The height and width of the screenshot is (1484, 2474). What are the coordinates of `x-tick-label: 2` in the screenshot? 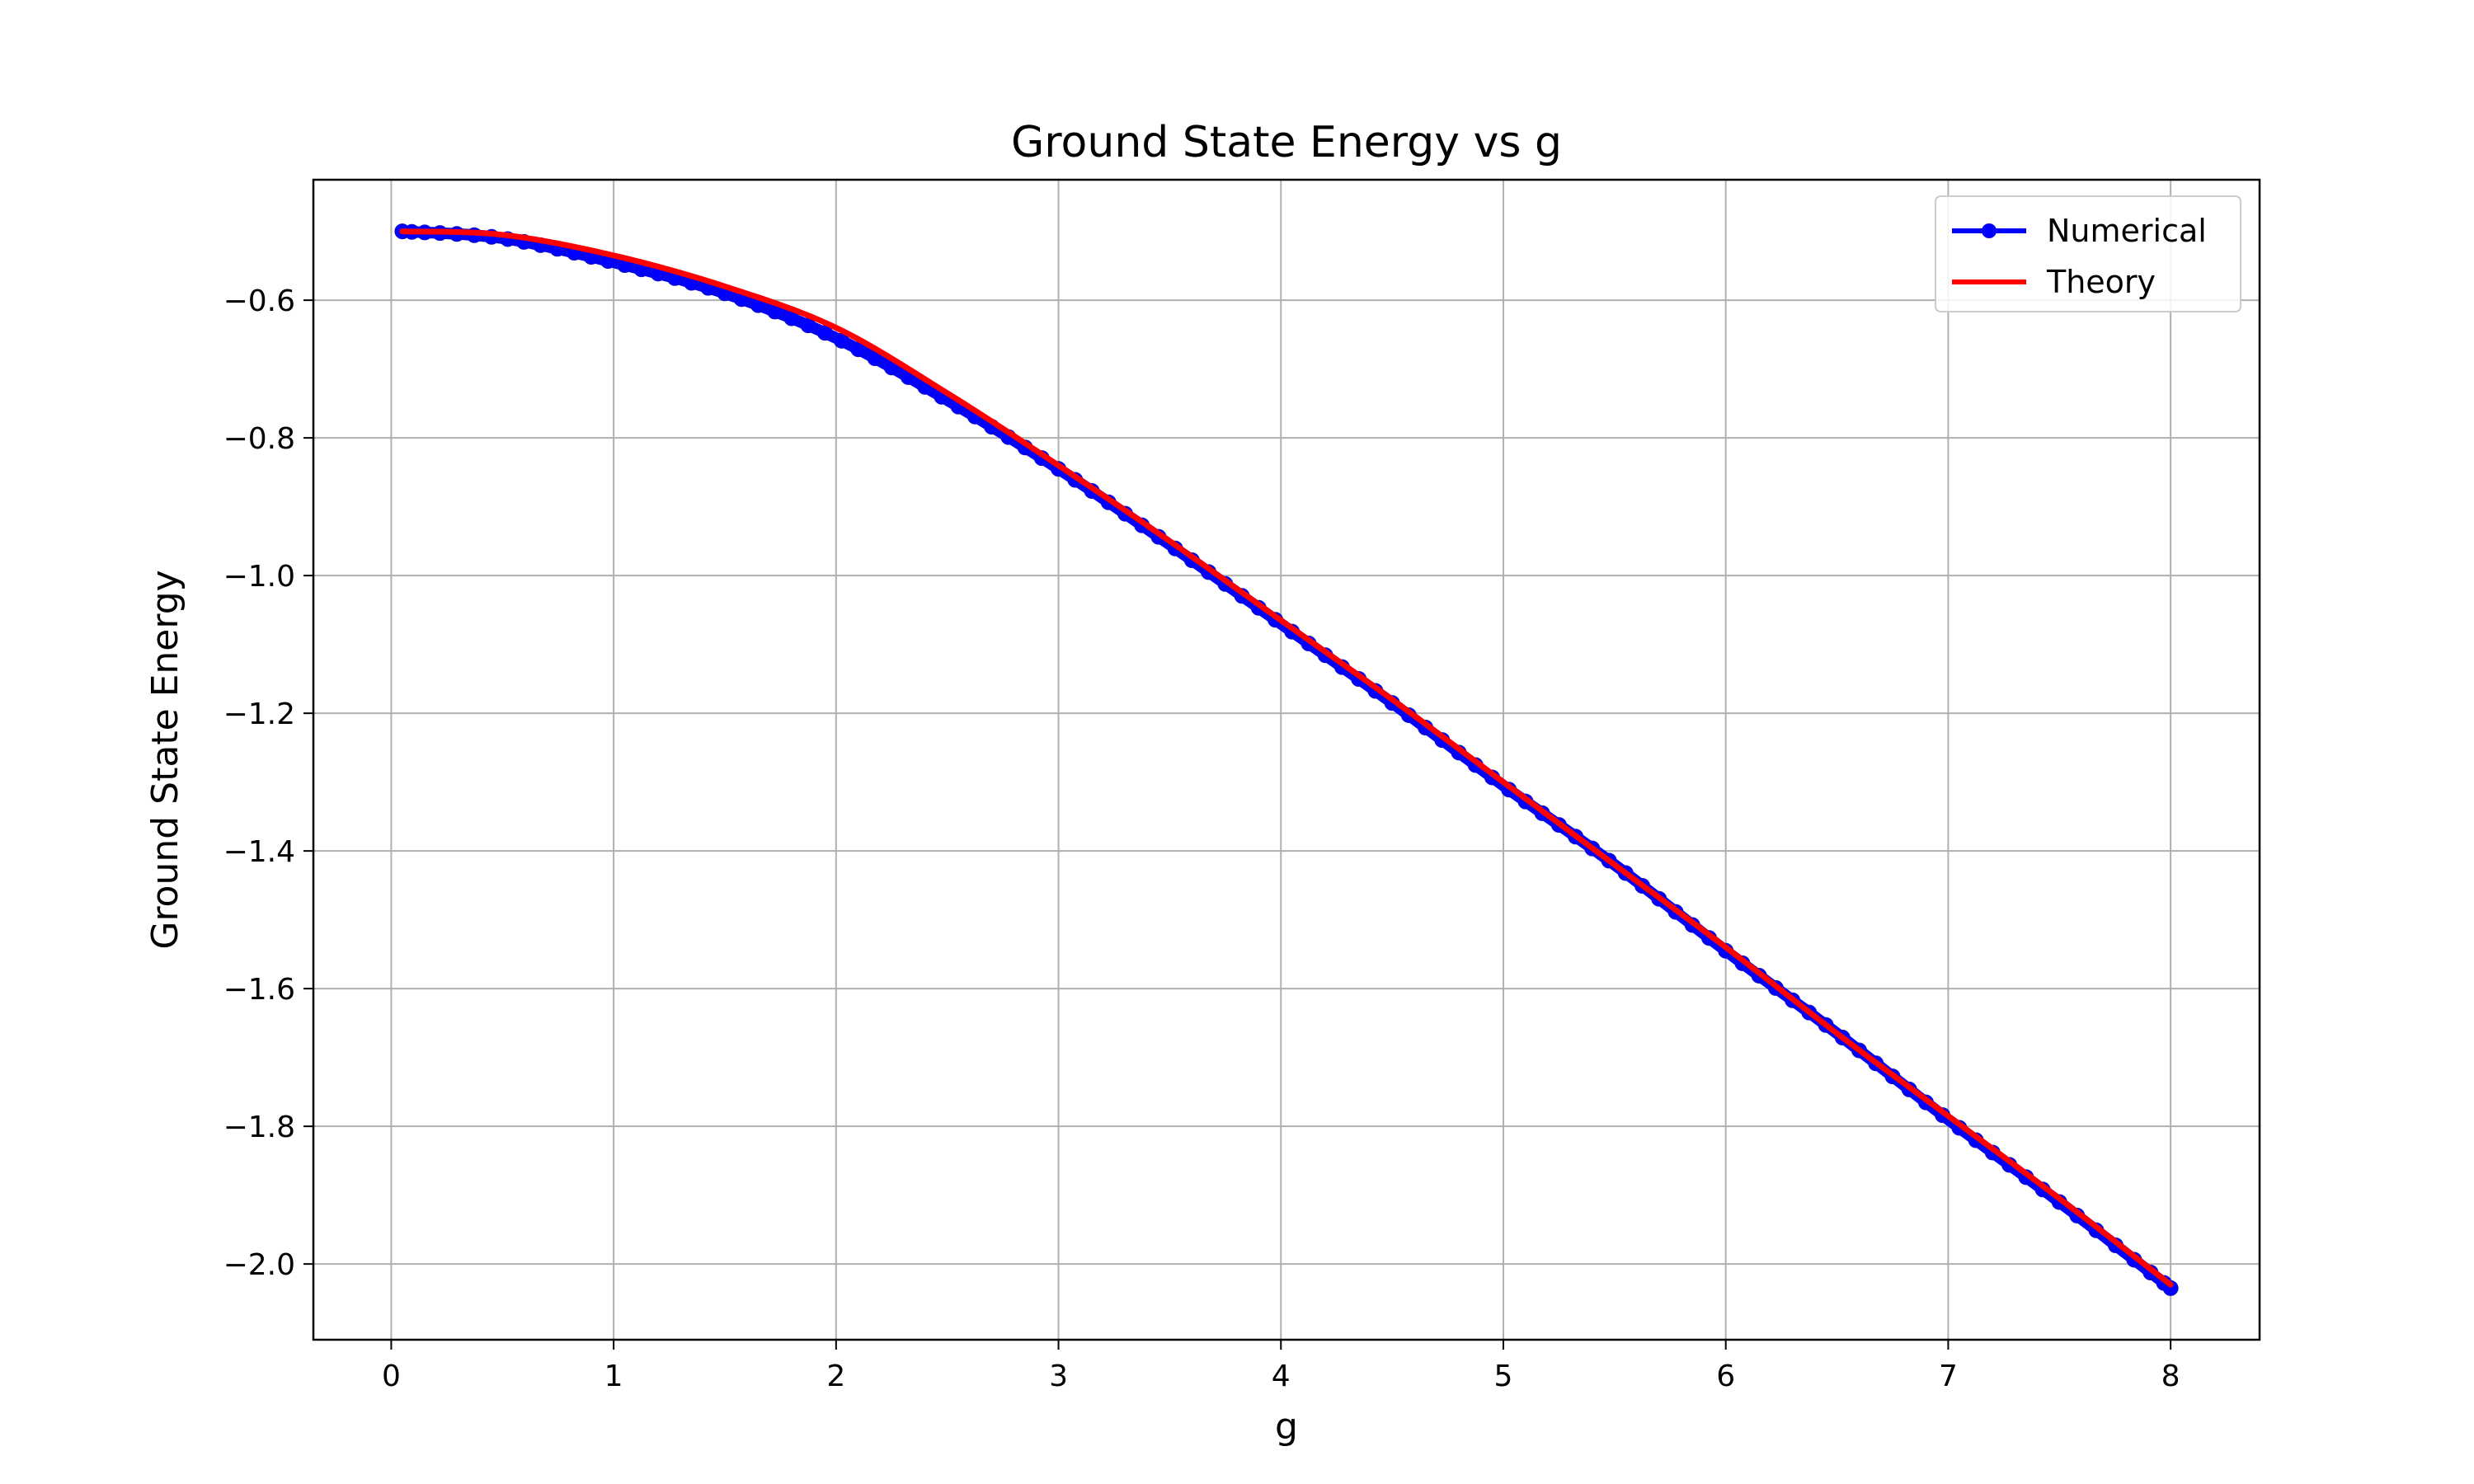 It's located at (835, 1376).